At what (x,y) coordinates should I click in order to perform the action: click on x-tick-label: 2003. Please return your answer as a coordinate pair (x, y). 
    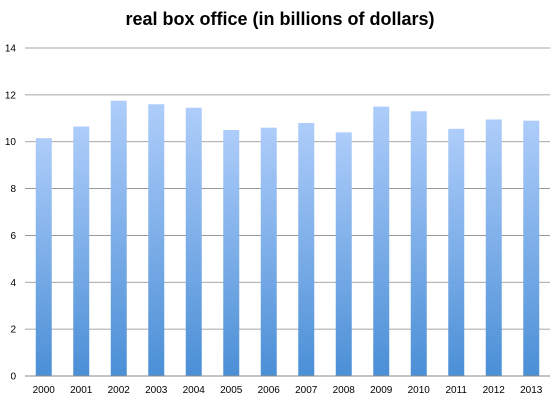
    Looking at the image, I should click on (156, 390).